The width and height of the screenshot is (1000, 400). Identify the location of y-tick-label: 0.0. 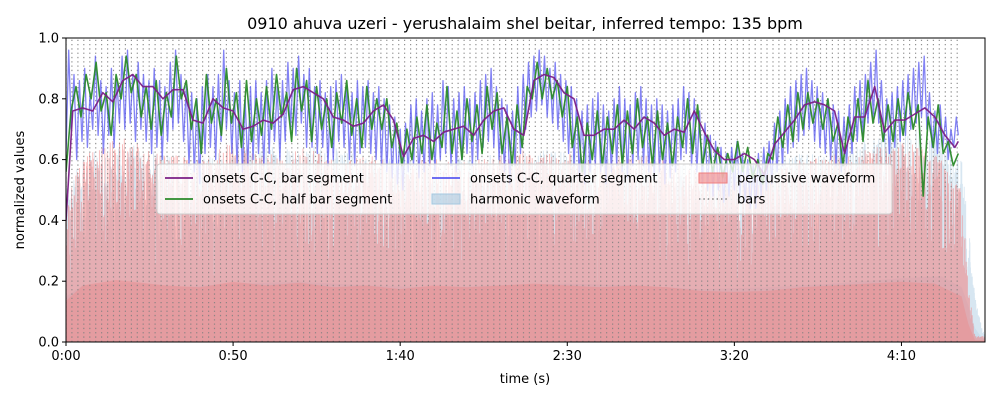
(48, 343).